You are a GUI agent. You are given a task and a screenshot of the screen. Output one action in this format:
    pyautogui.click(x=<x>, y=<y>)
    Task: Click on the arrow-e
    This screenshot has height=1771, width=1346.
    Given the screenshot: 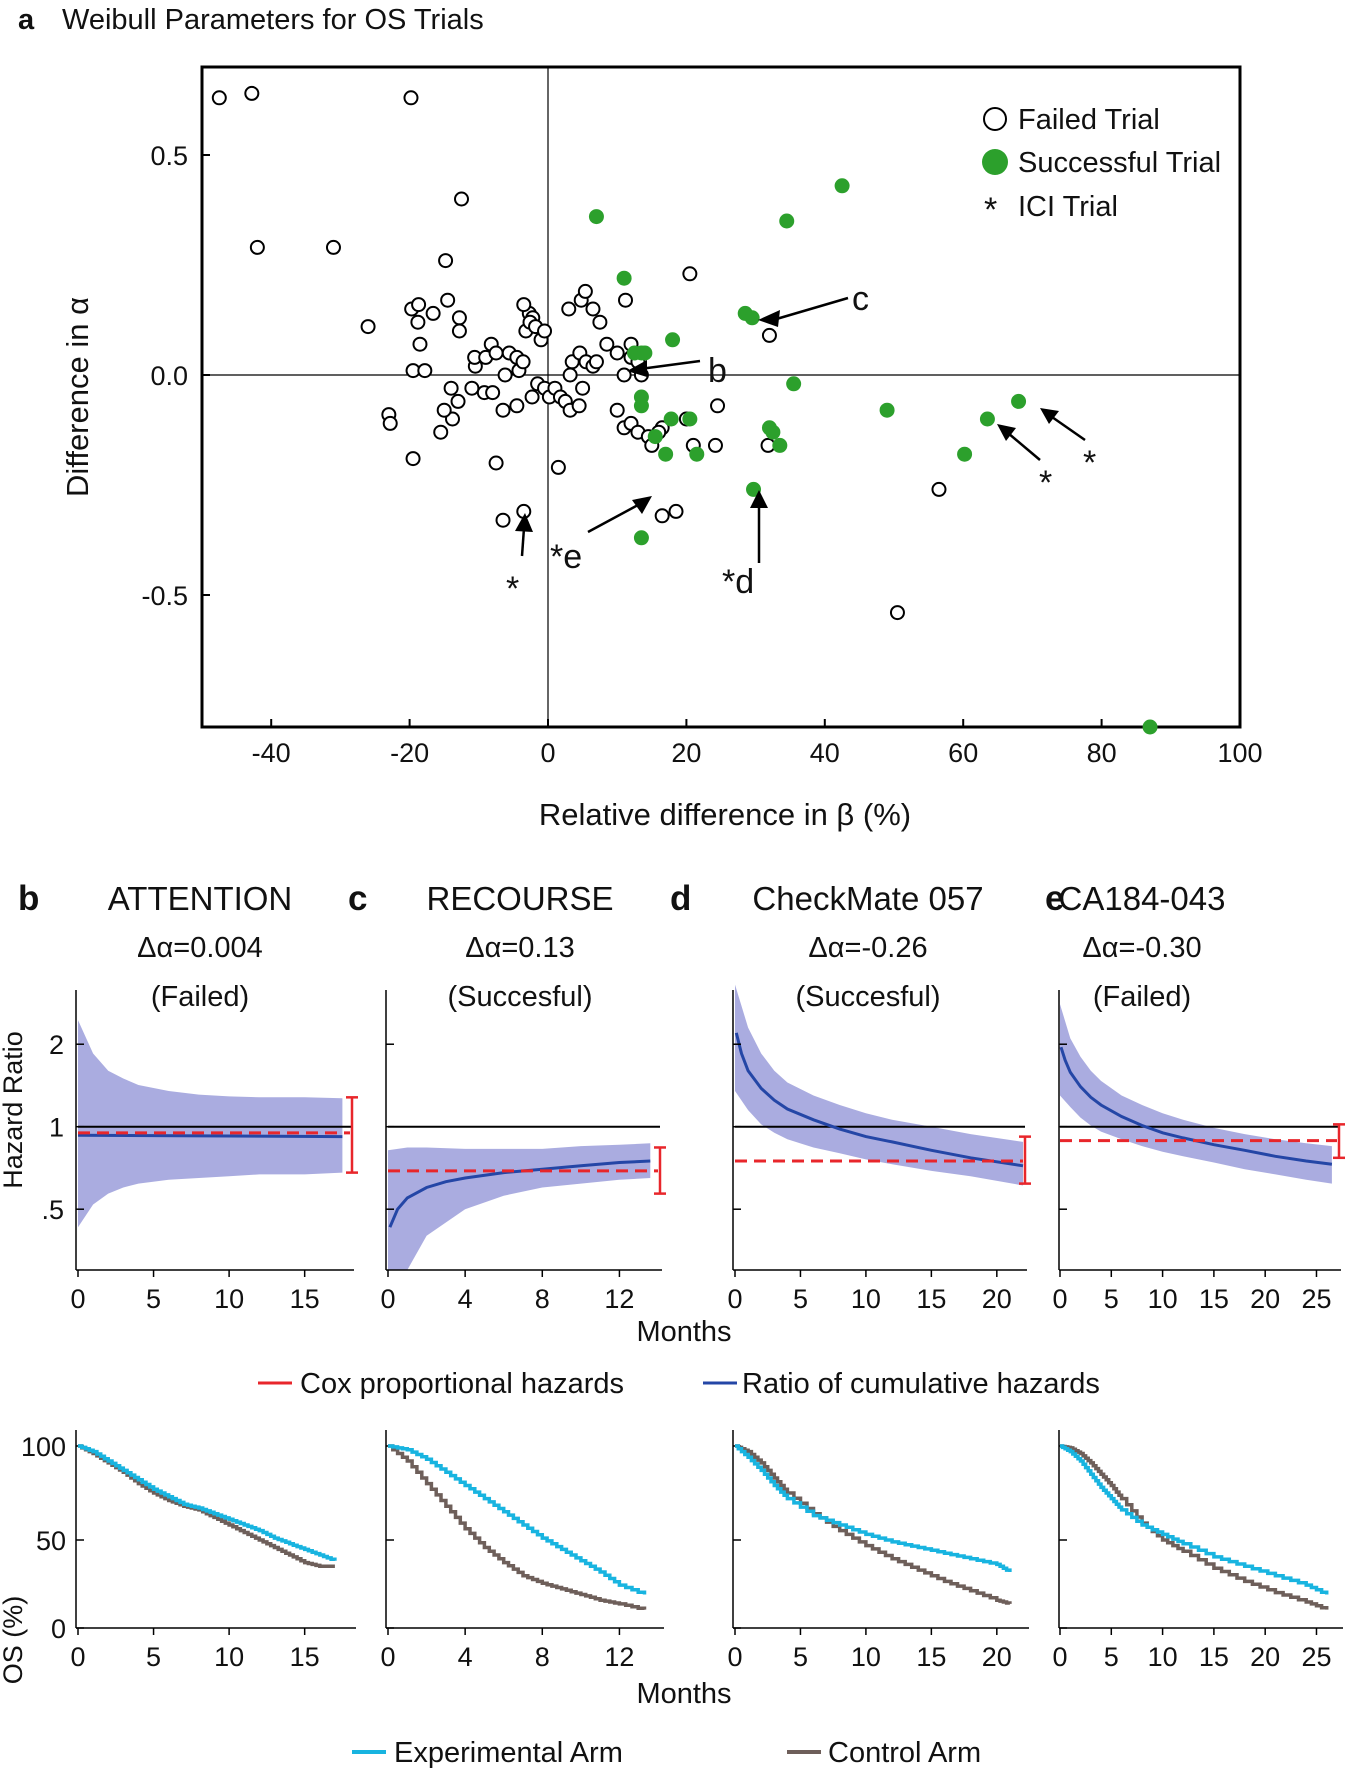 What is the action you would take?
    pyautogui.click(x=613, y=518)
    